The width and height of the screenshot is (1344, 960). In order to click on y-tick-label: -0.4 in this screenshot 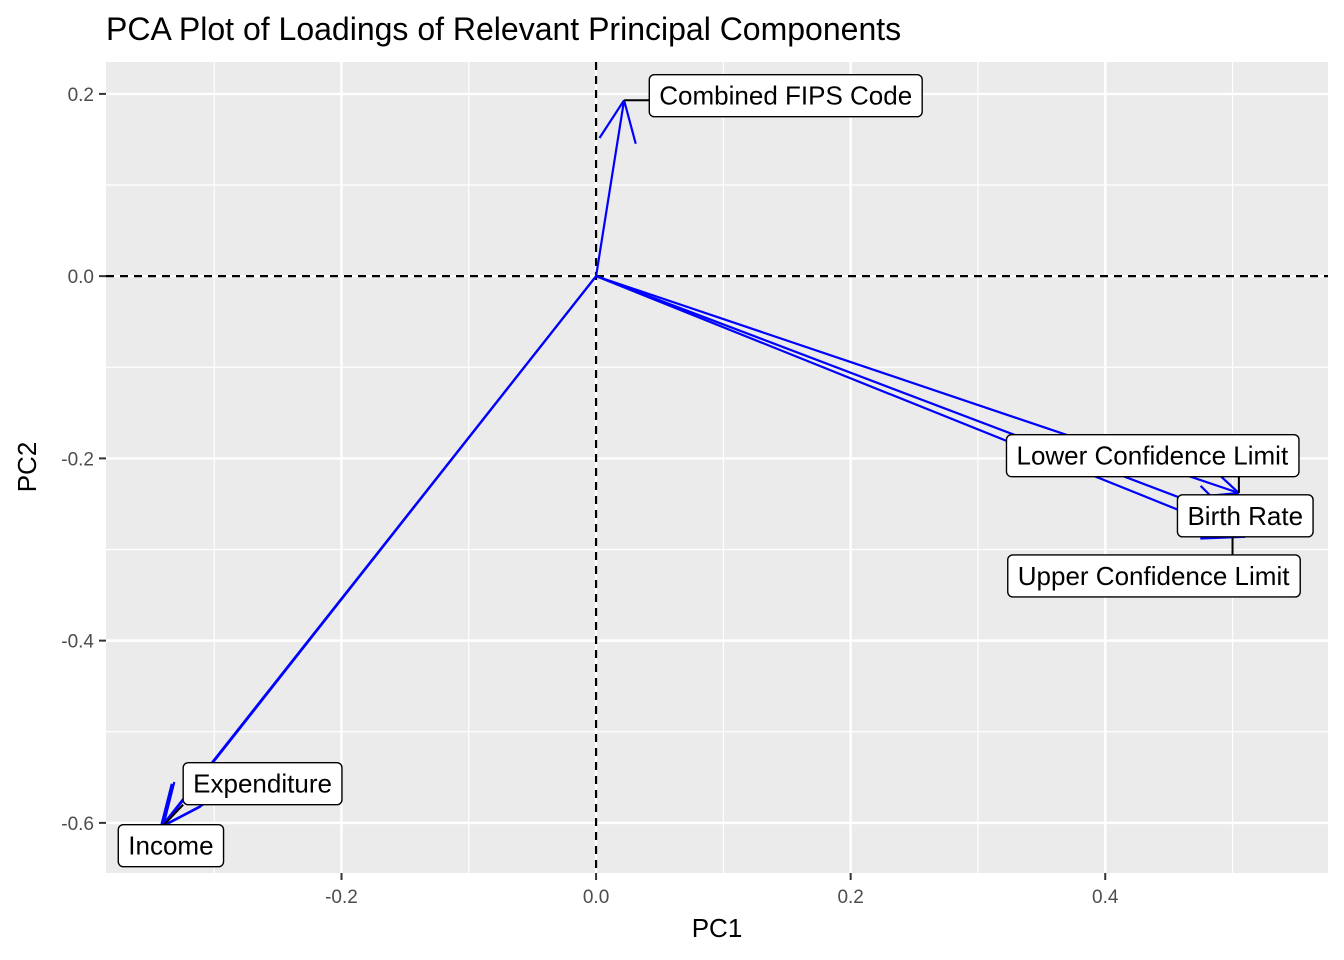, I will do `click(77, 642)`.